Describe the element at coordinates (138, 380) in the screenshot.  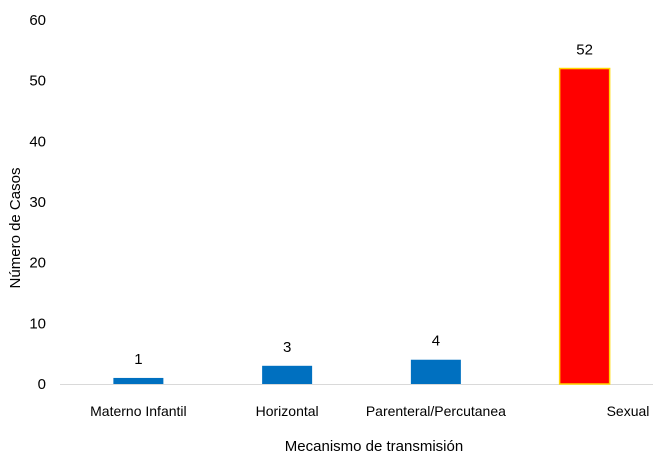
I see `bar-materno-infantil` at that location.